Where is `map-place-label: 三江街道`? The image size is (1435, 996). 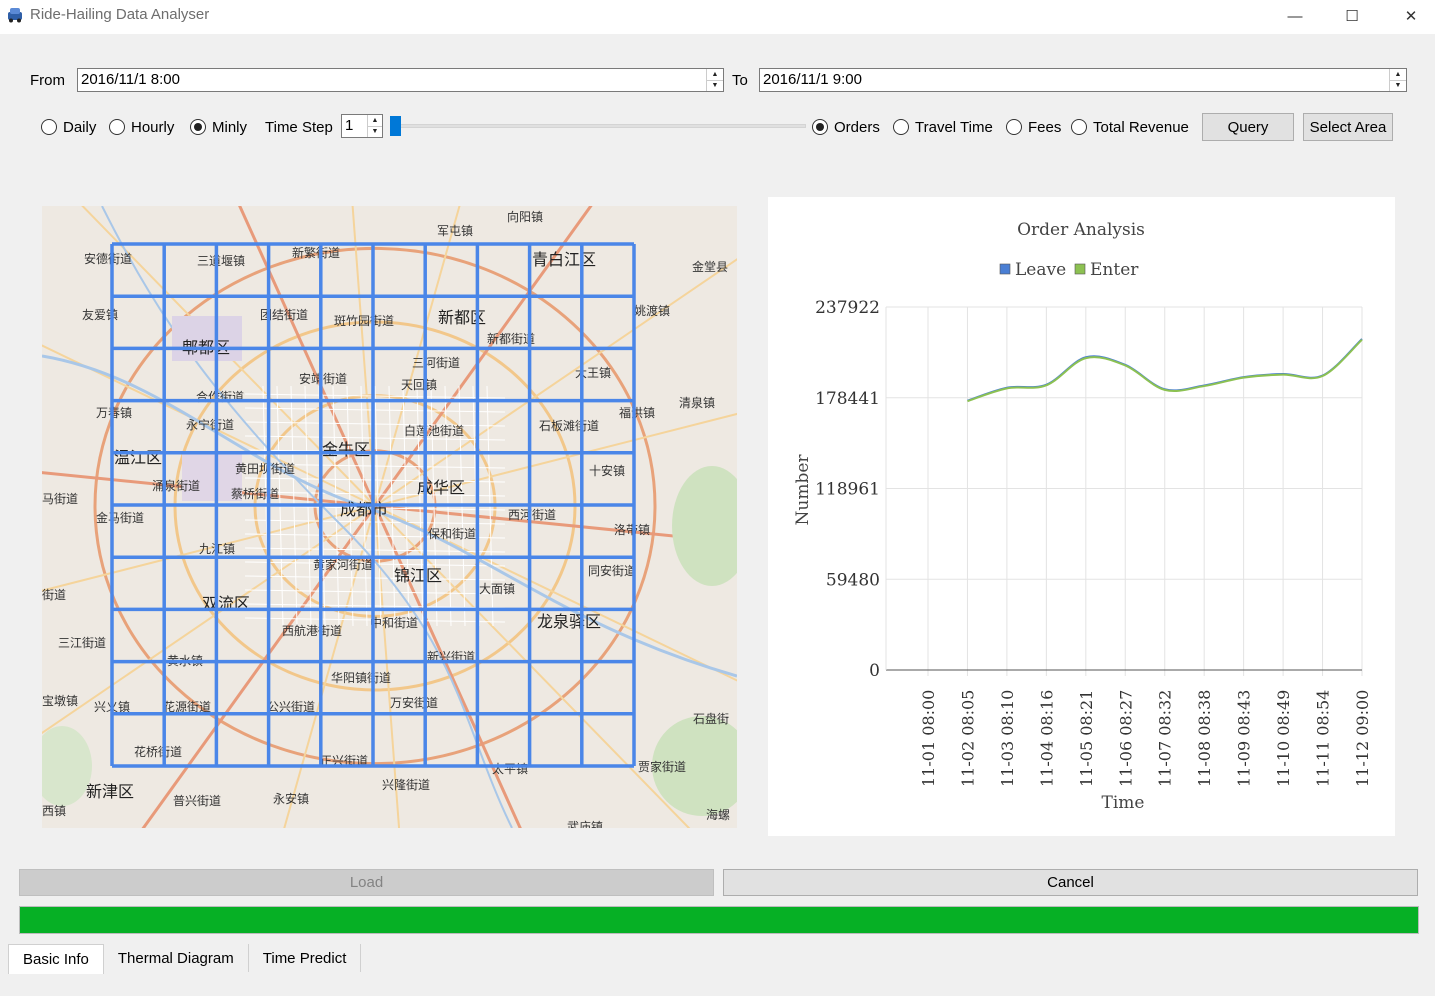 map-place-label: 三江街道 is located at coordinates (82, 643).